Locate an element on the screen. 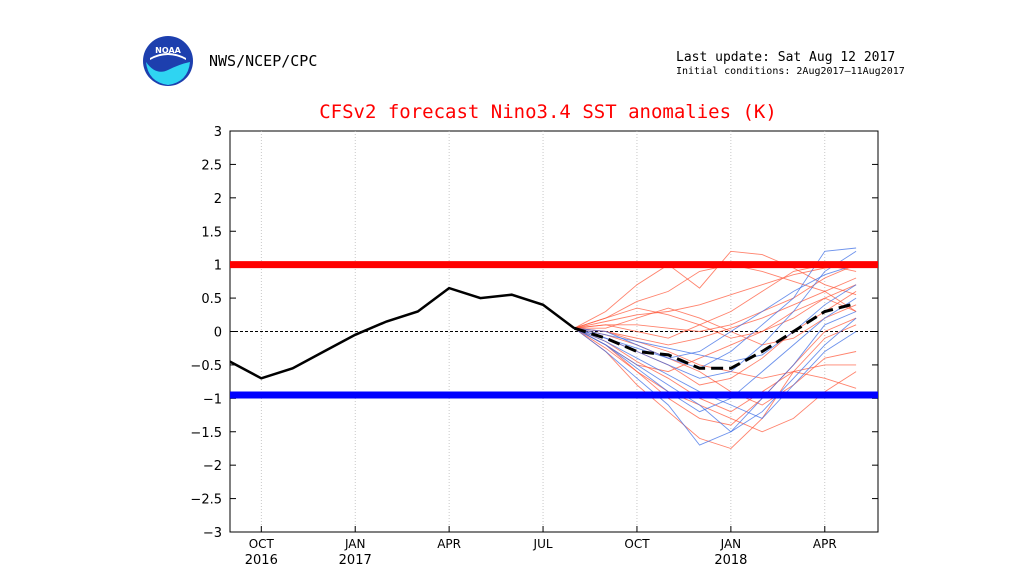 This screenshot has width=1024, height=576. noaa-logo-gull is located at coordinates (168, 56).